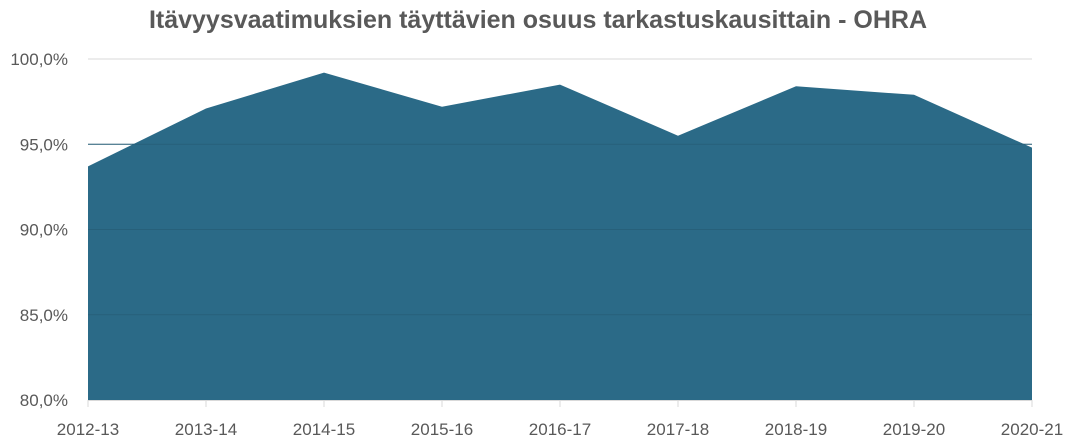  What do you see at coordinates (914, 429) in the screenshot?
I see `x-tick-label: 2019-20` at bounding box center [914, 429].